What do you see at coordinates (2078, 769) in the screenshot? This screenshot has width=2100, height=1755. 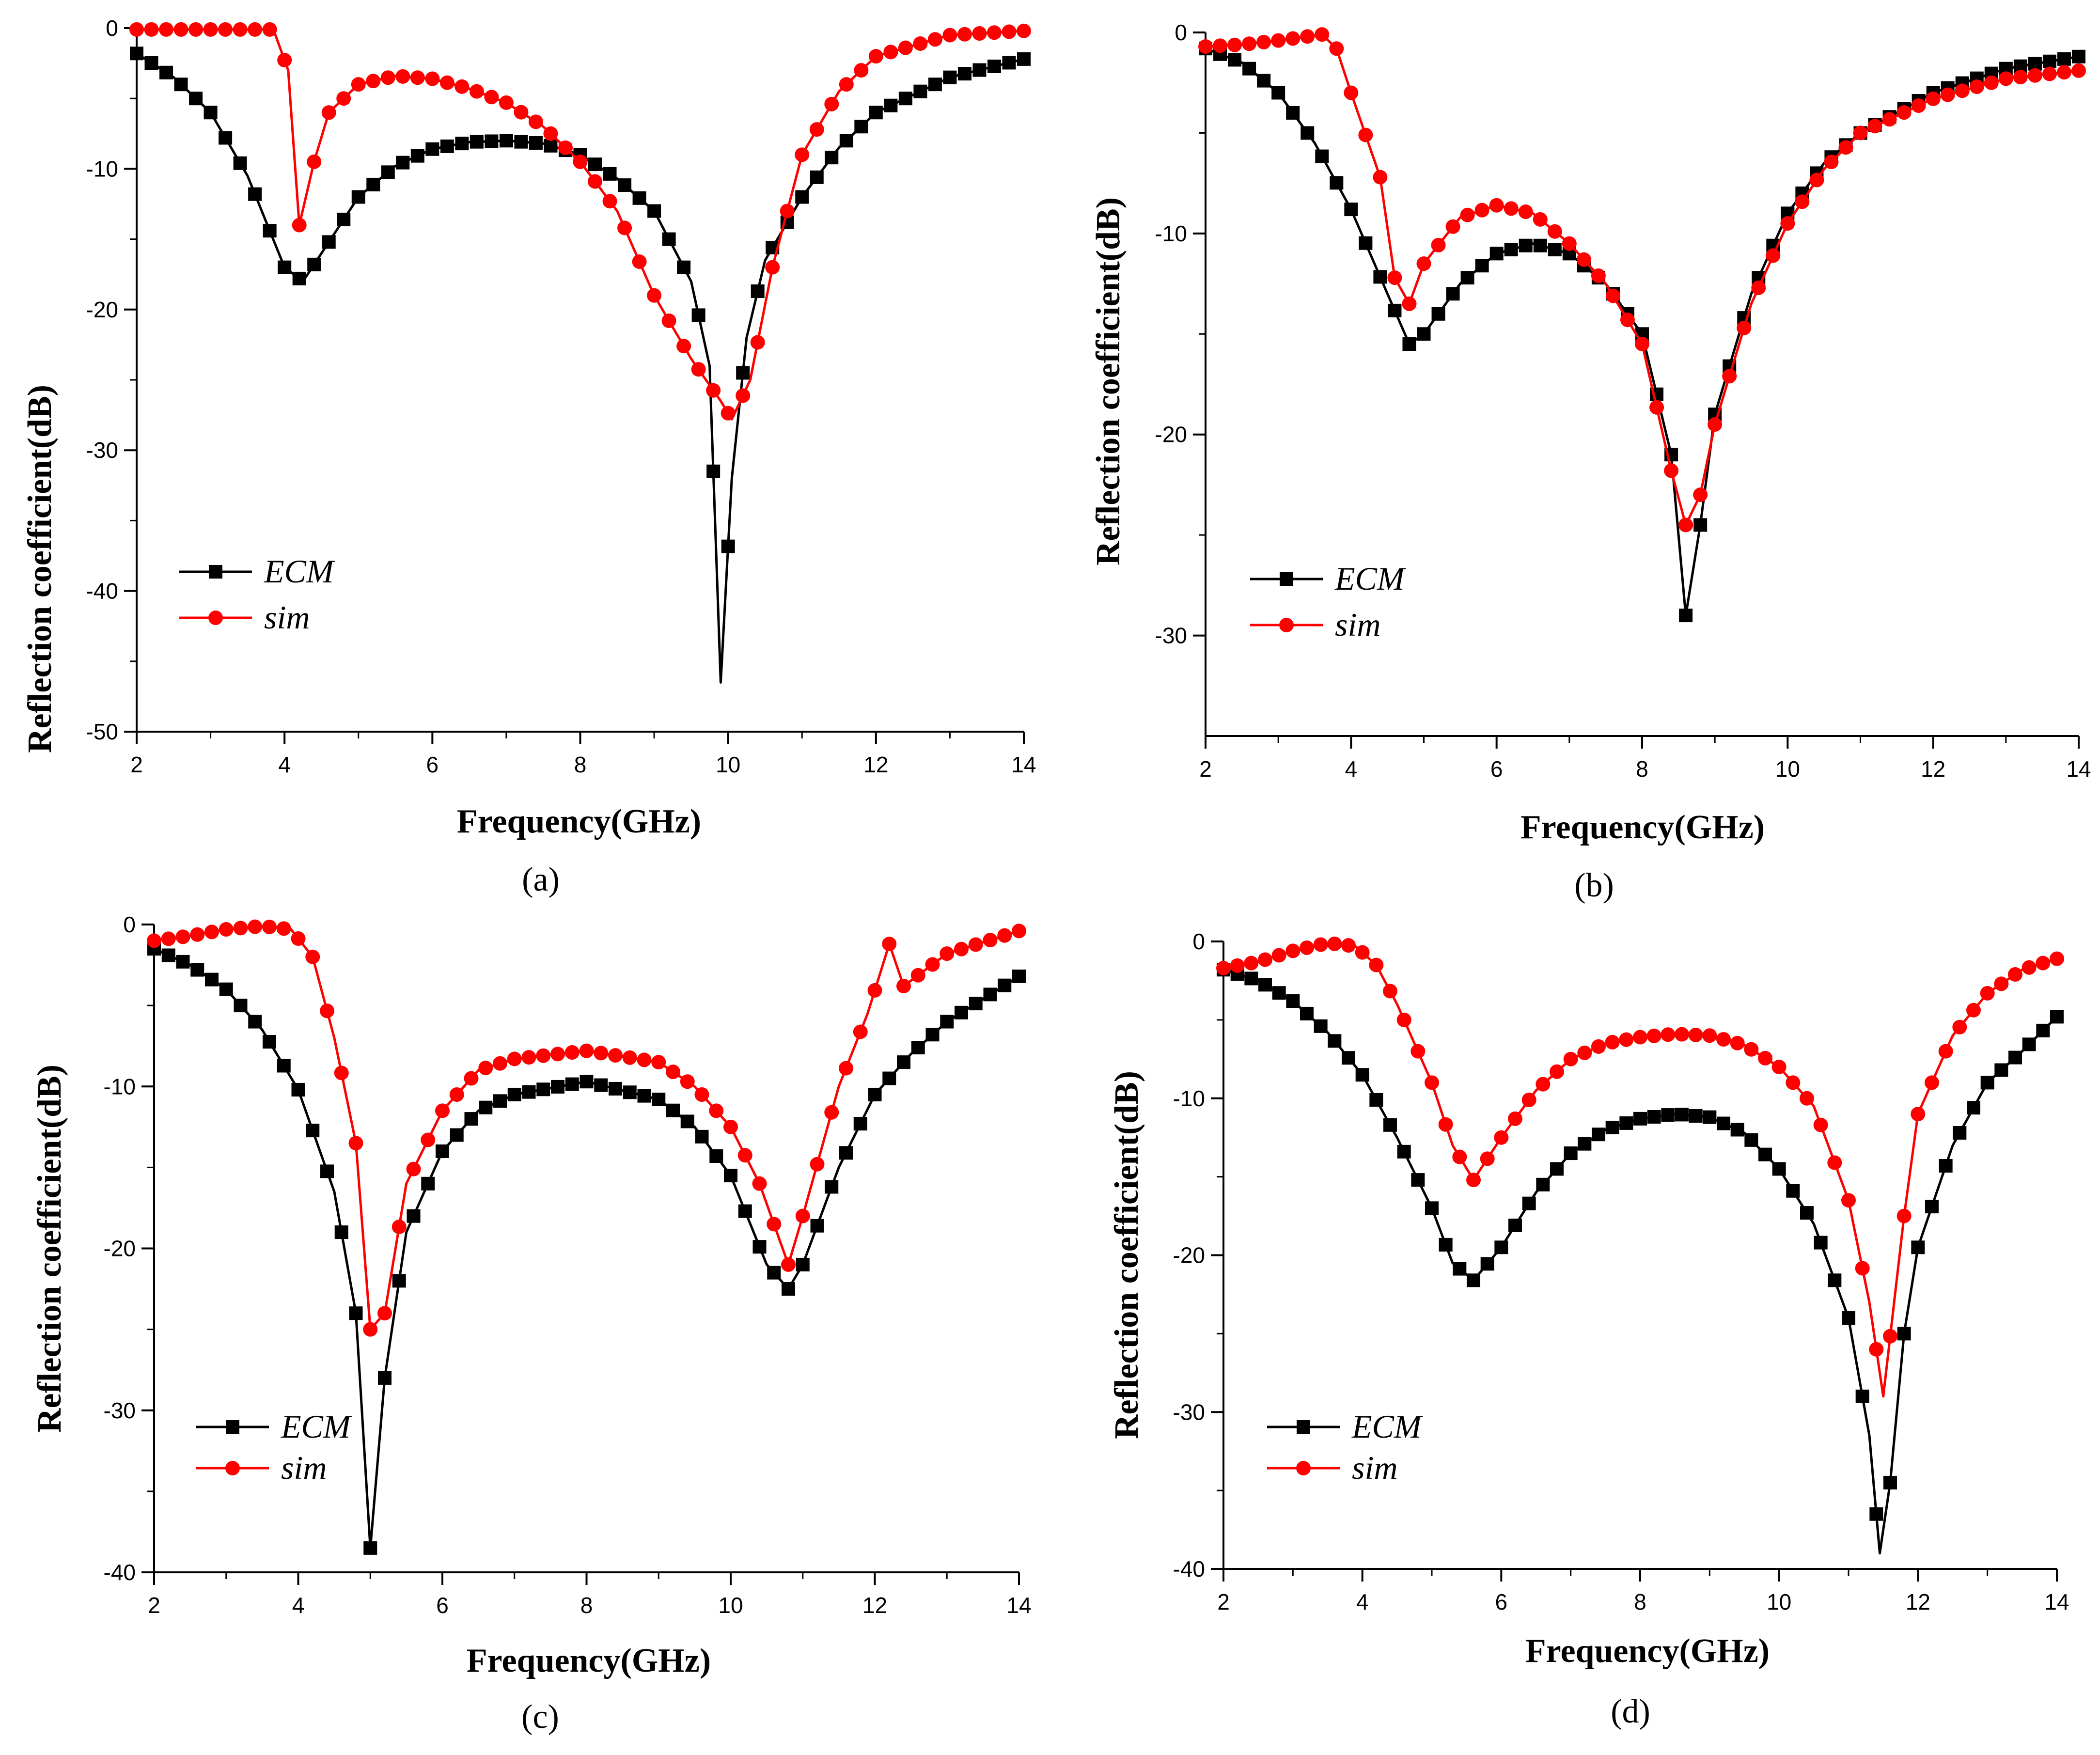 I see `x-tick-label: 14` at bounding box center [2078, 769].